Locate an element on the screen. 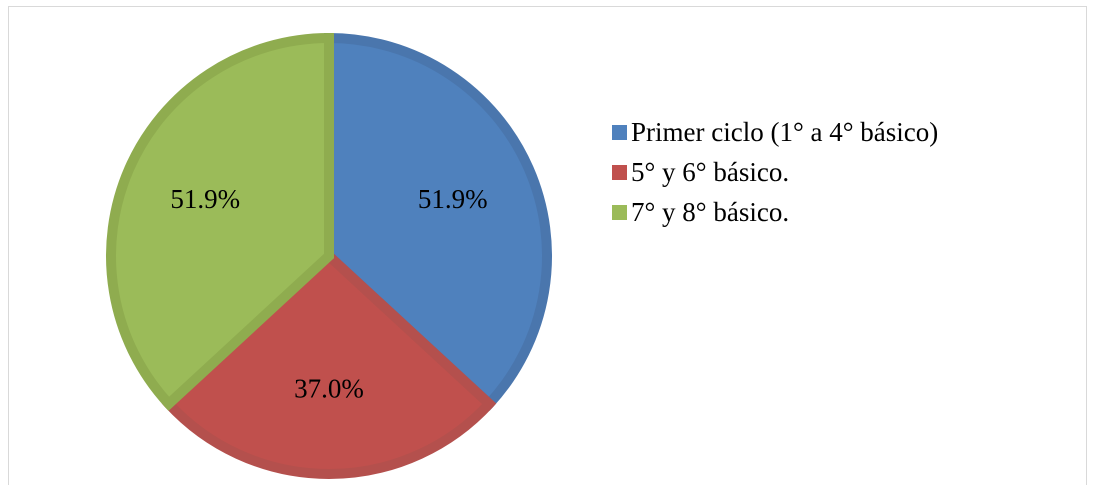 Image resolution: width=1094 pixels, height=485 pixels. legend-item-5-6-basico: 5° y 6° básico. is located at coordinates (775, 172).